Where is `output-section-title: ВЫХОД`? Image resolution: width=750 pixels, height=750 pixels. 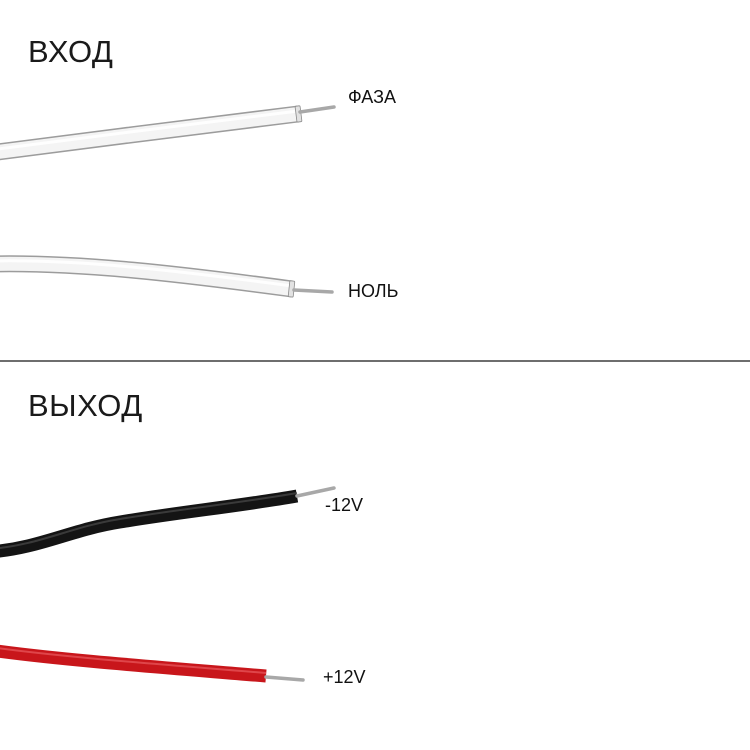
output-section-title: ВЫХОД is located at coordinates (85, 405).